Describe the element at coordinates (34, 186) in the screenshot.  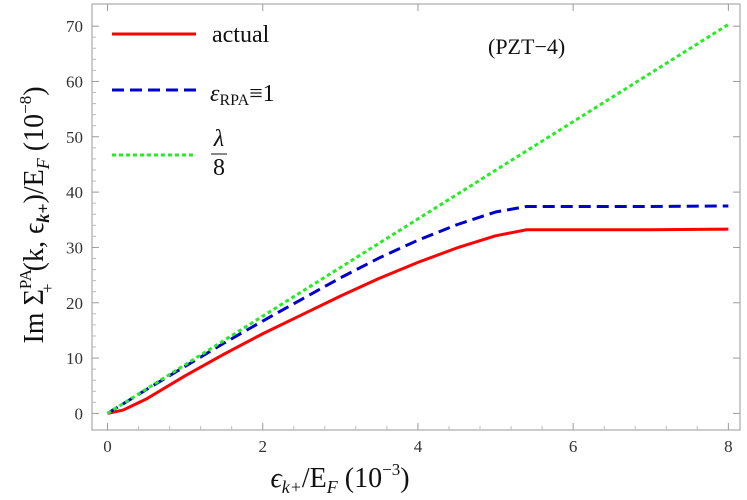
I see `y-title-args-close: )/E` at that location.